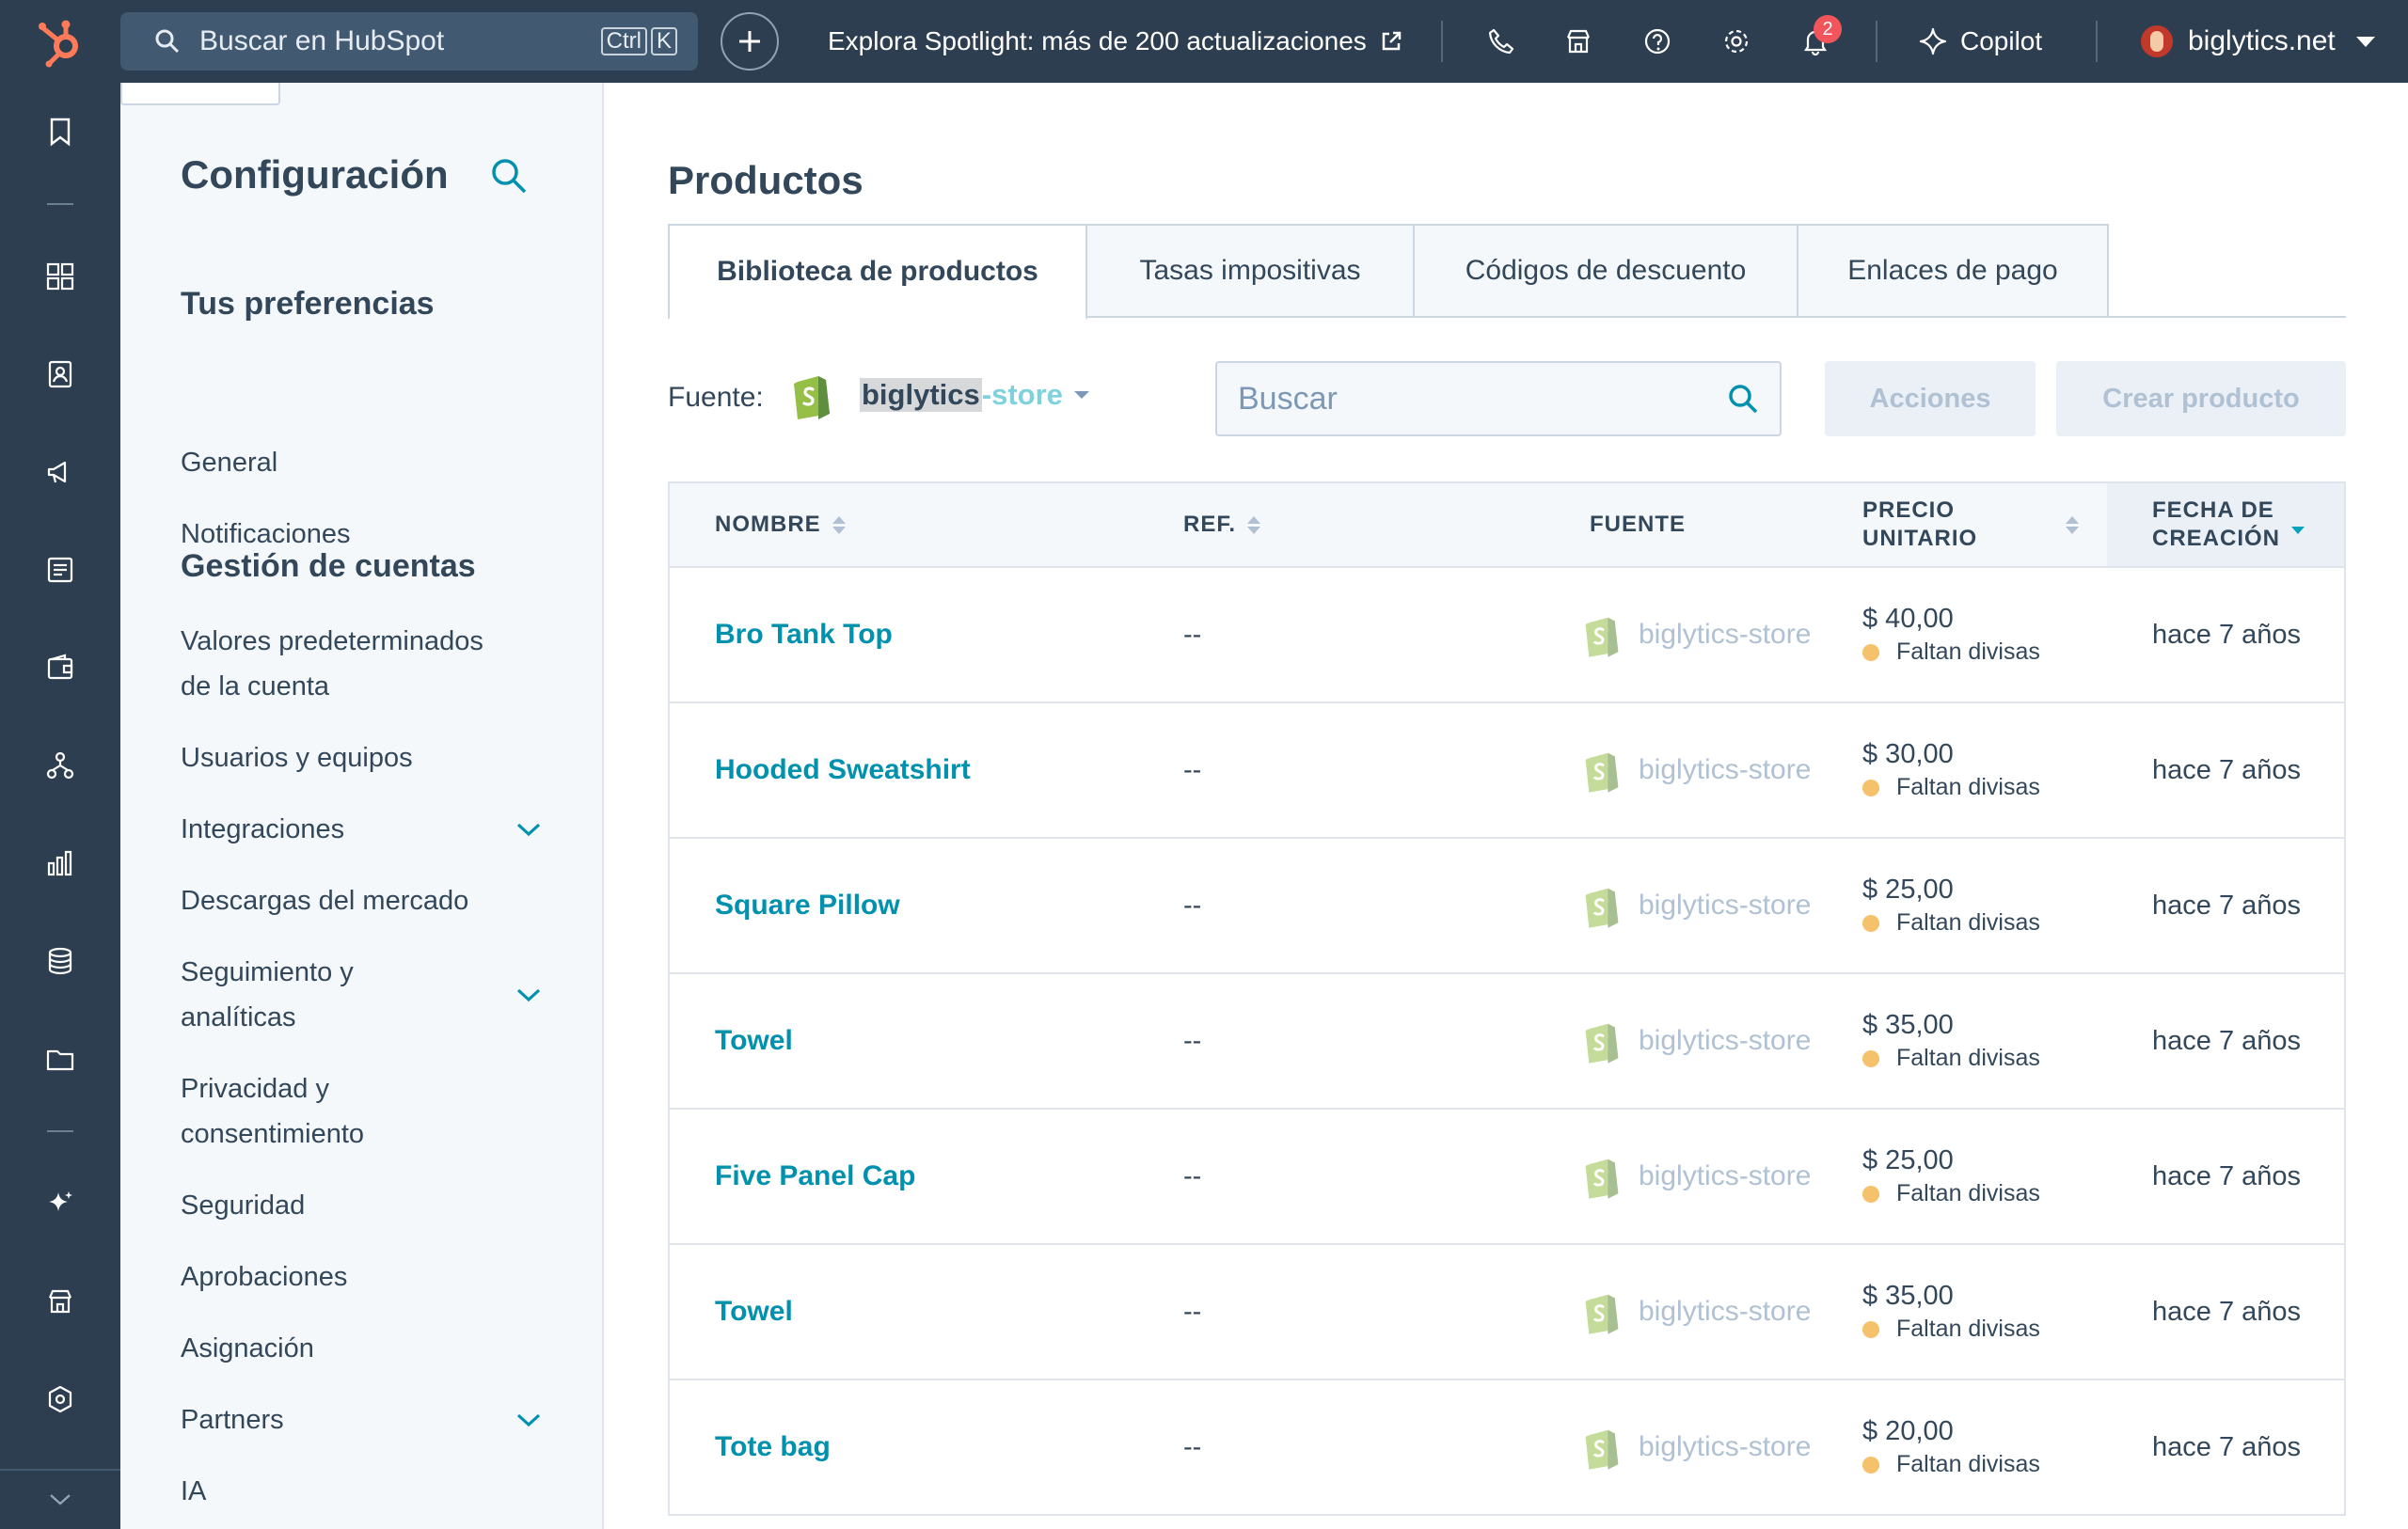 This screenshot has width=2408, height=1529. I want to click on page-title: Productos, so click(766, 180).